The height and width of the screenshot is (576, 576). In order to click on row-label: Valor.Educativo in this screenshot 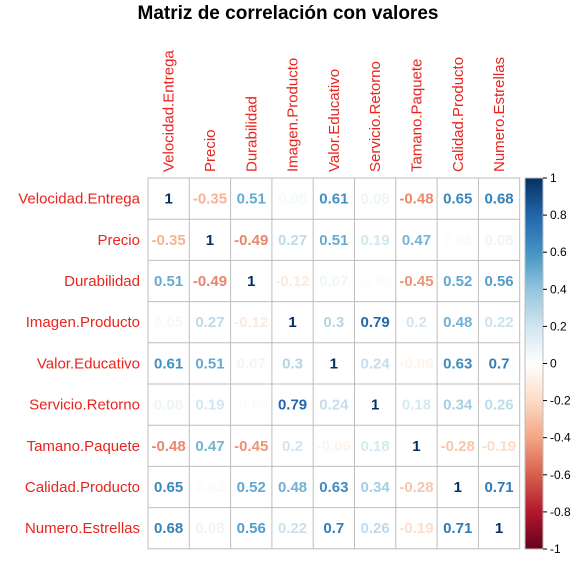, I will do `click(88, 363)`.